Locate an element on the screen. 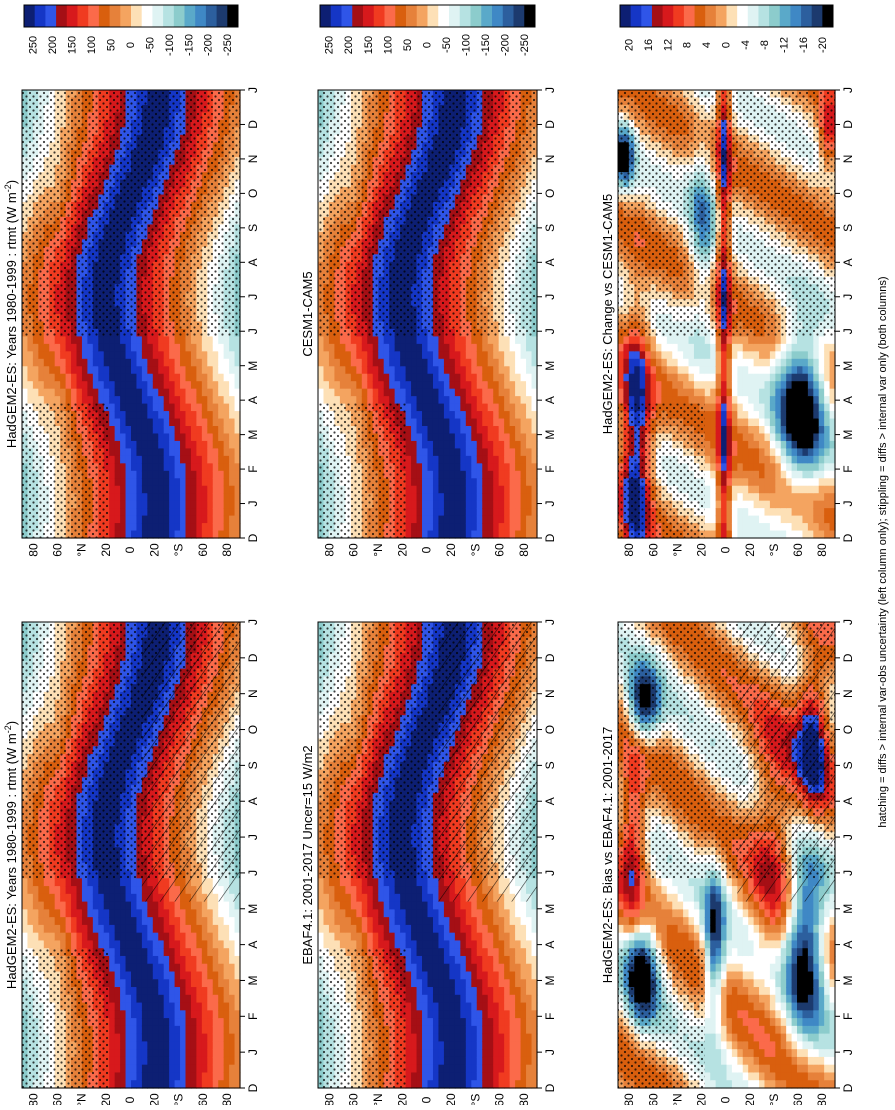 Image resolution: width=895 pixels, height=1110 pixels. lat-label: °S is located at coordinates (179, 1099).